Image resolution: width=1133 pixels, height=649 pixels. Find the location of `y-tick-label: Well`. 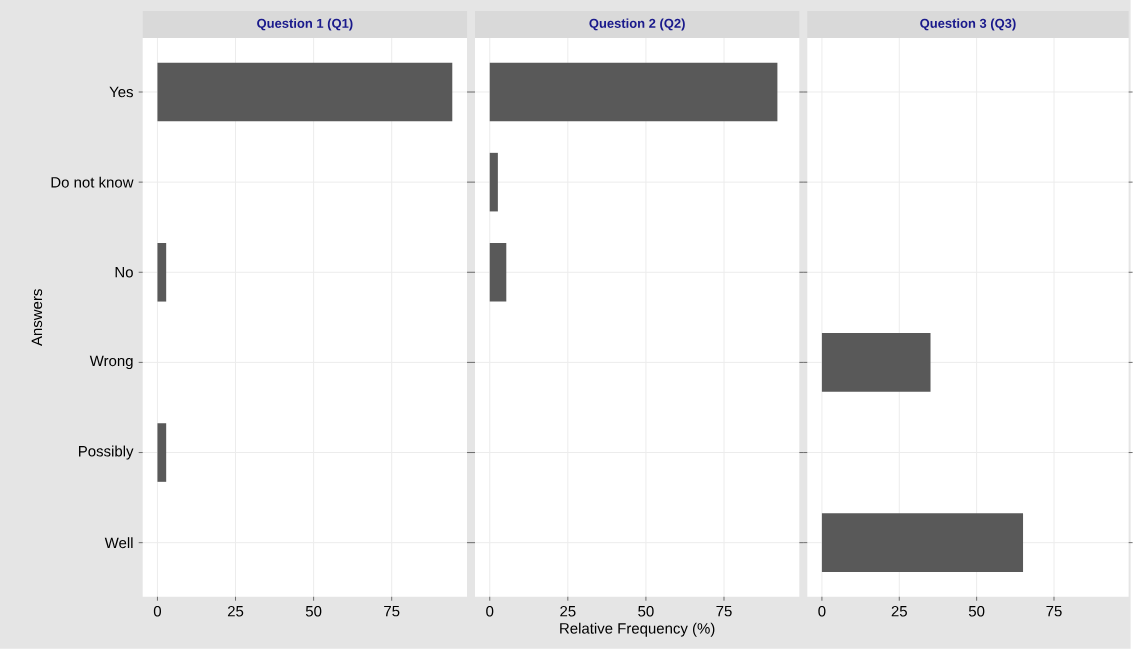

y-tick-label: Well is located at coordinates (118, 543).